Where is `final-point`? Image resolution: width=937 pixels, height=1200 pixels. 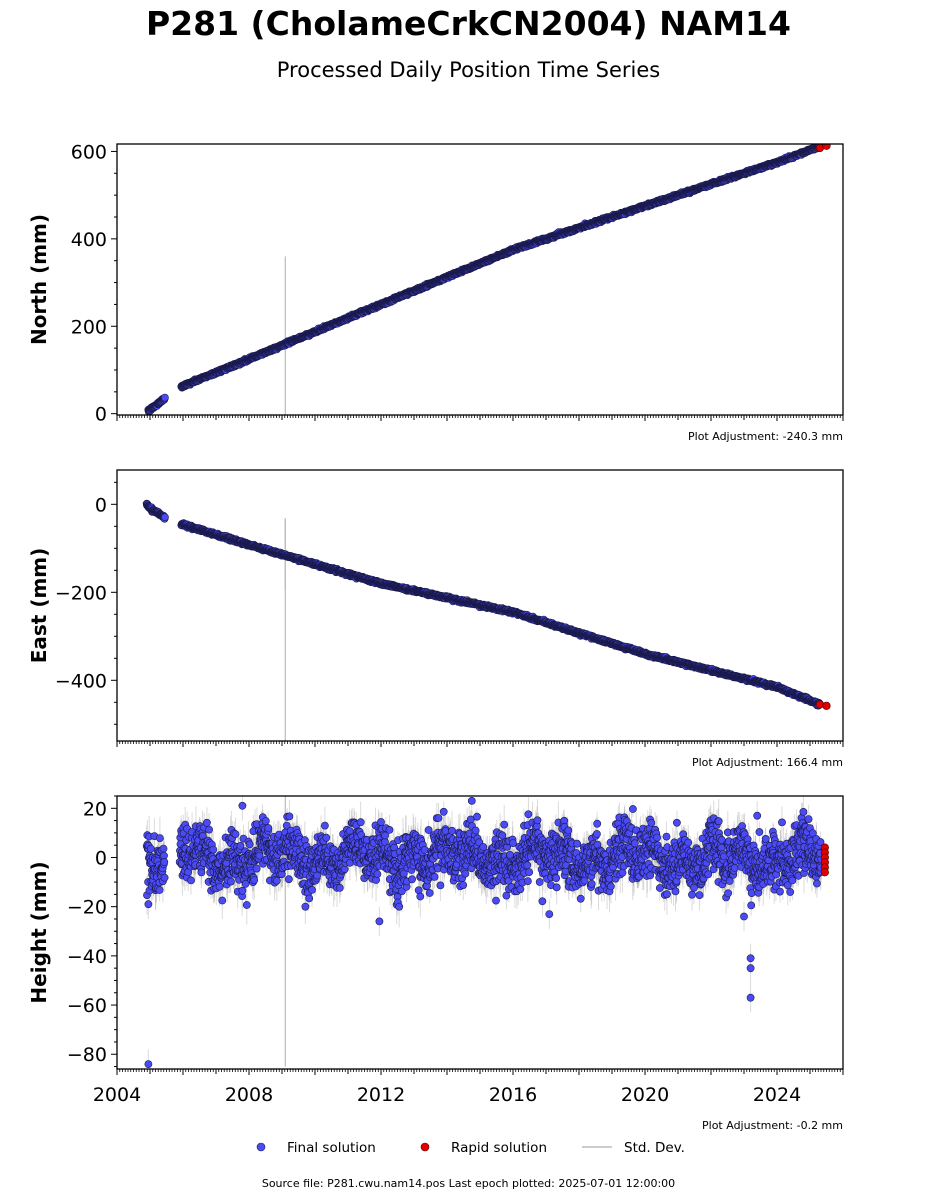
final-point is located at coordinates (164, 397).